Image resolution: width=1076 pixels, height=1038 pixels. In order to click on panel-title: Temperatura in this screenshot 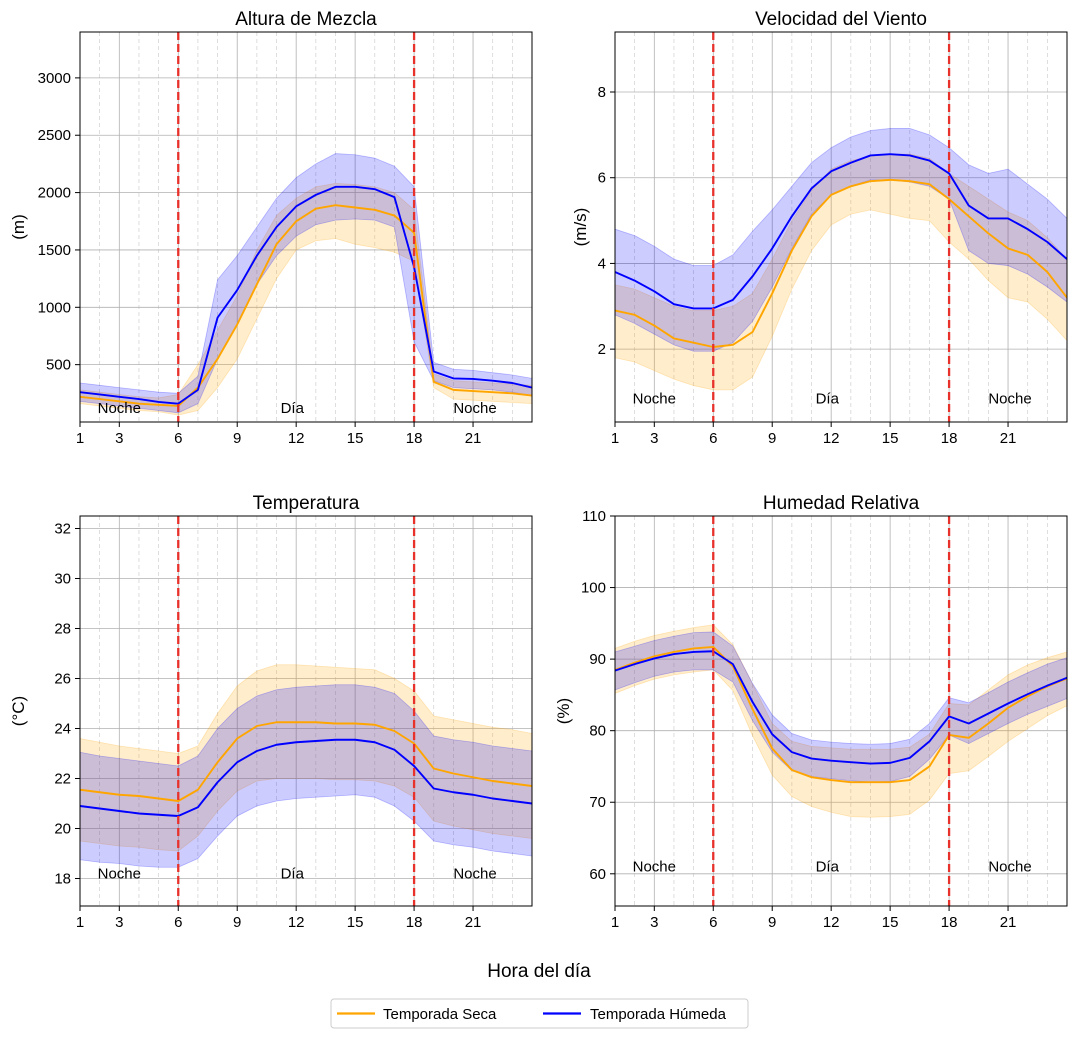, I will do `click(306, 503)`.